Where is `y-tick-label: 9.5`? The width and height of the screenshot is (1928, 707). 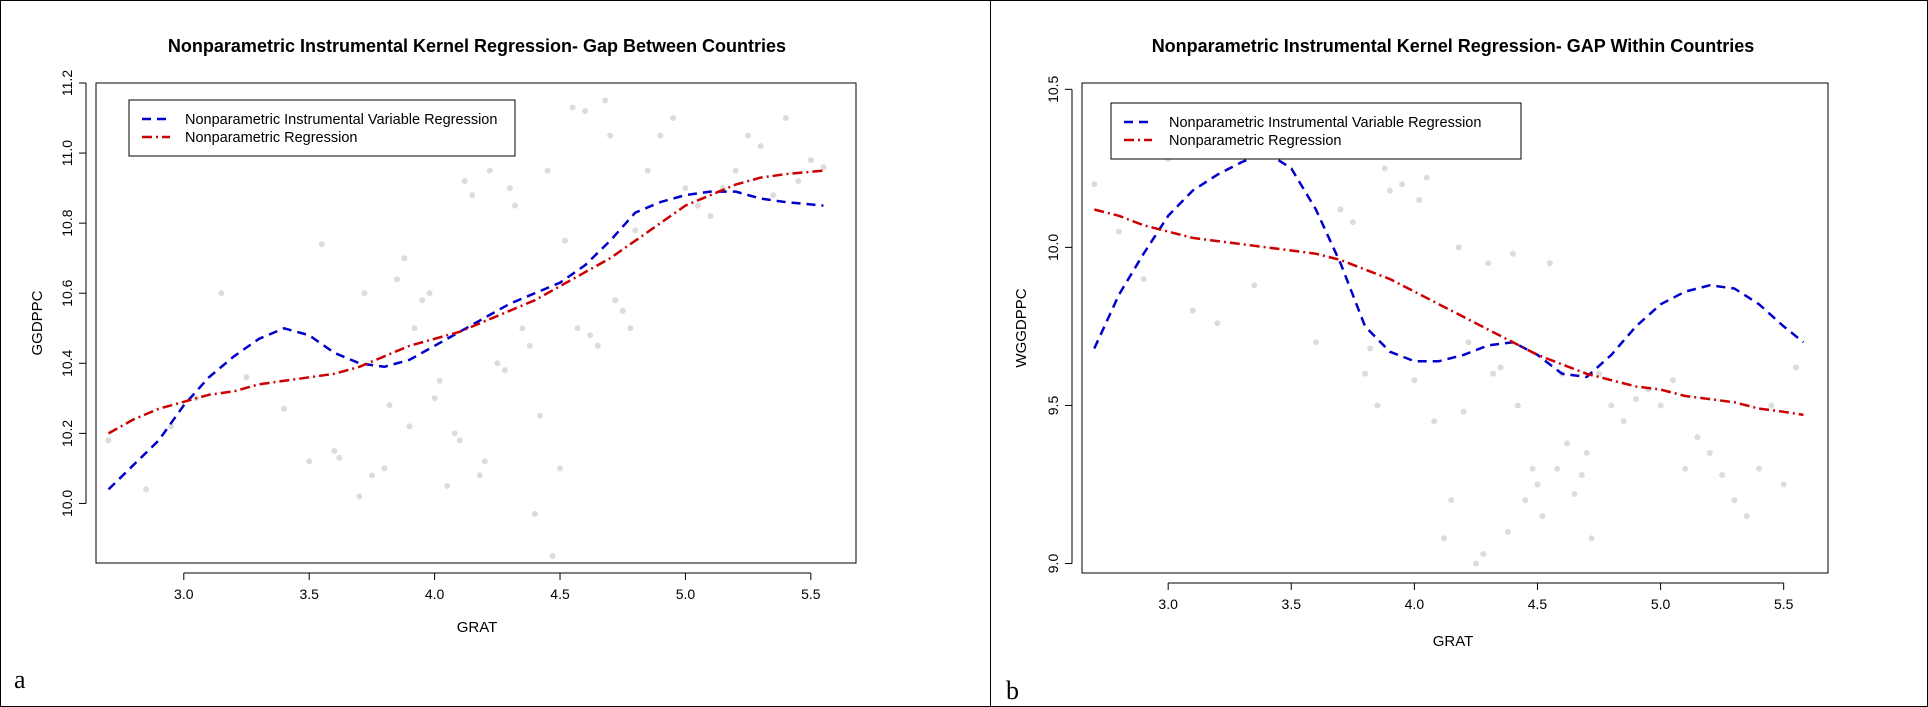
y-tick-label: 9.5 is located at coordinates (1053, 406).